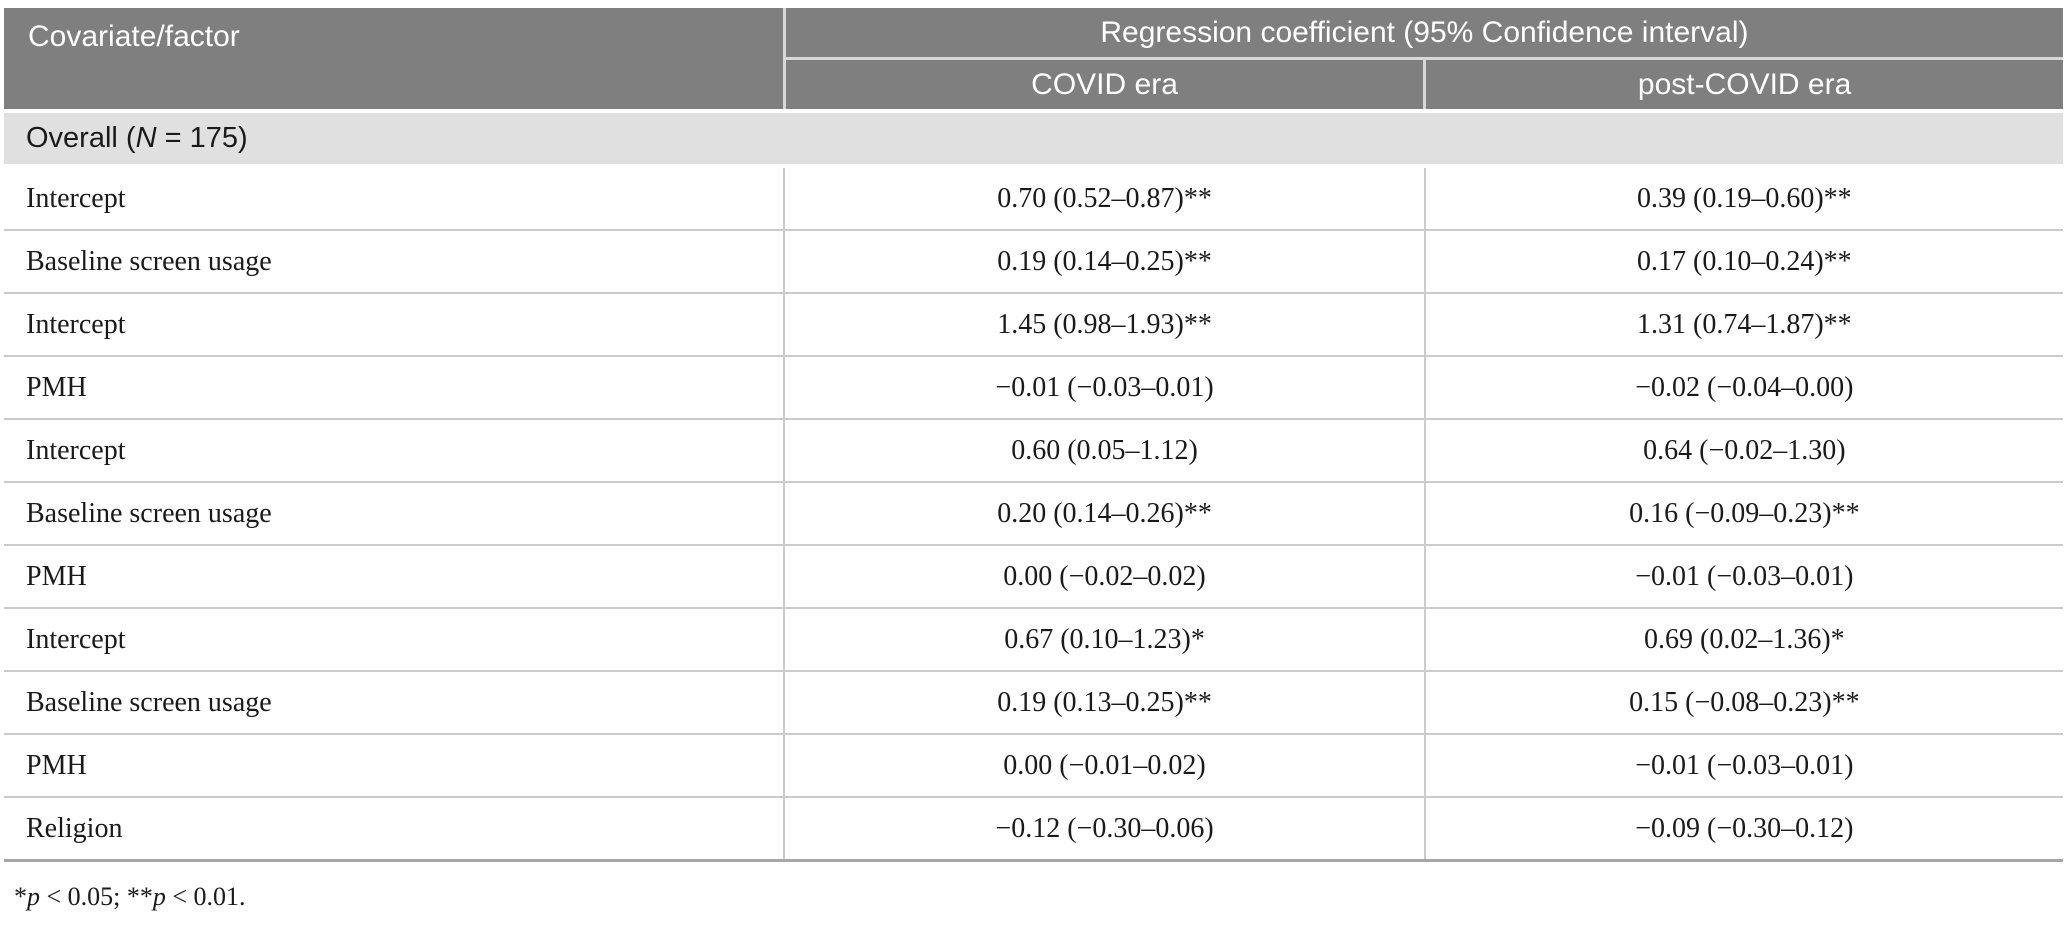 This screenshot has width=2067, height=943. I want to click on post-covid-era-value: 0.15 (−0.08–0.23)**, so click(1743, 703).